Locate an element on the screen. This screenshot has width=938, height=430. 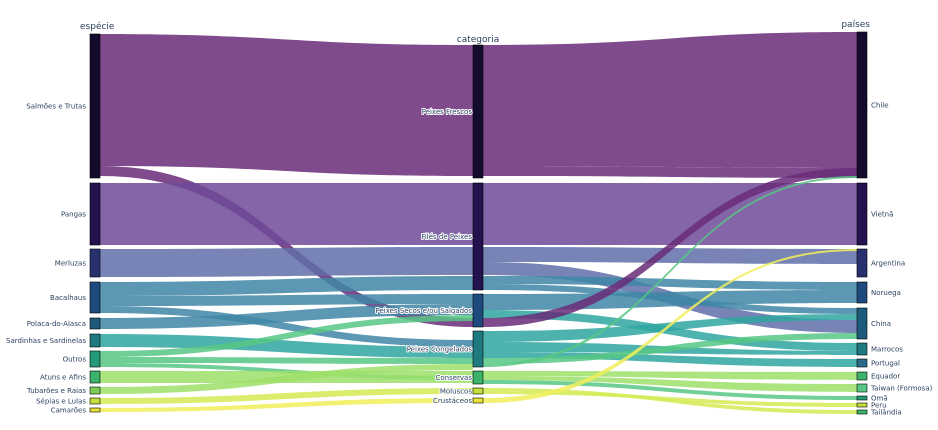
category-label-2-2: Argentina is located at coordinates (888, 264).